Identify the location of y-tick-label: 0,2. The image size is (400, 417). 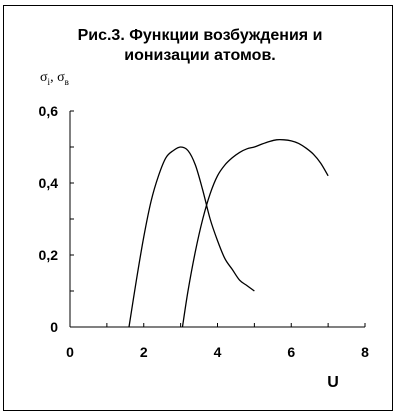
(49, 255).